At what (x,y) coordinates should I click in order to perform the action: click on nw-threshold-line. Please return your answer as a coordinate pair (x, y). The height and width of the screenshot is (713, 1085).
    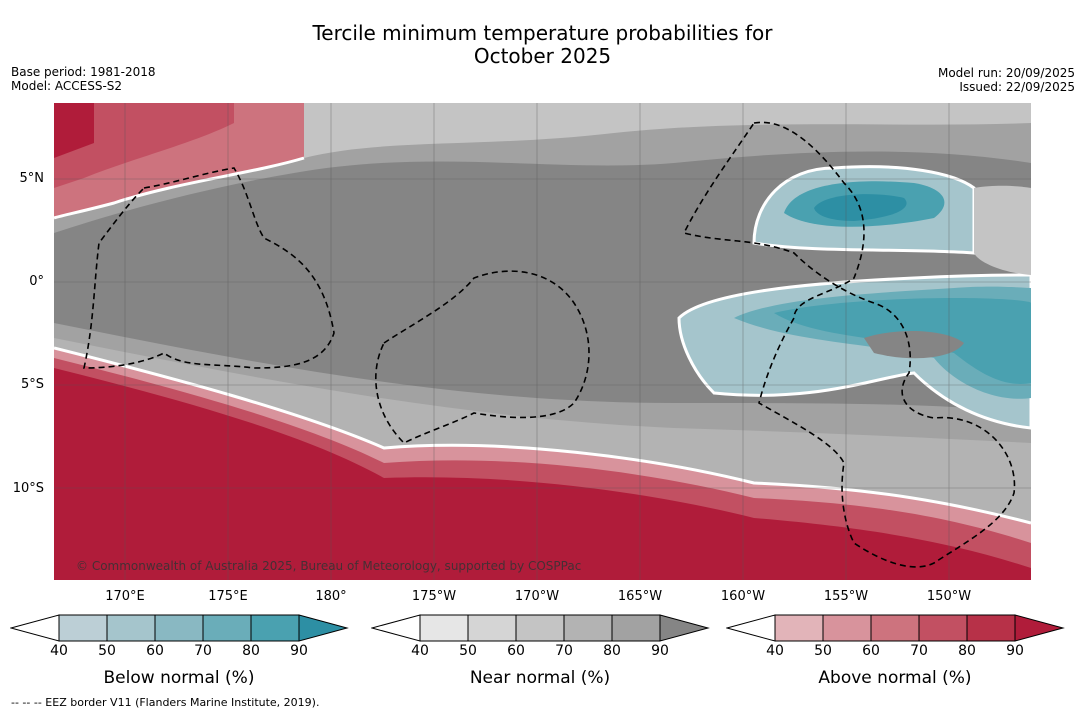
    Looking at the image, I should click on (179, 188).